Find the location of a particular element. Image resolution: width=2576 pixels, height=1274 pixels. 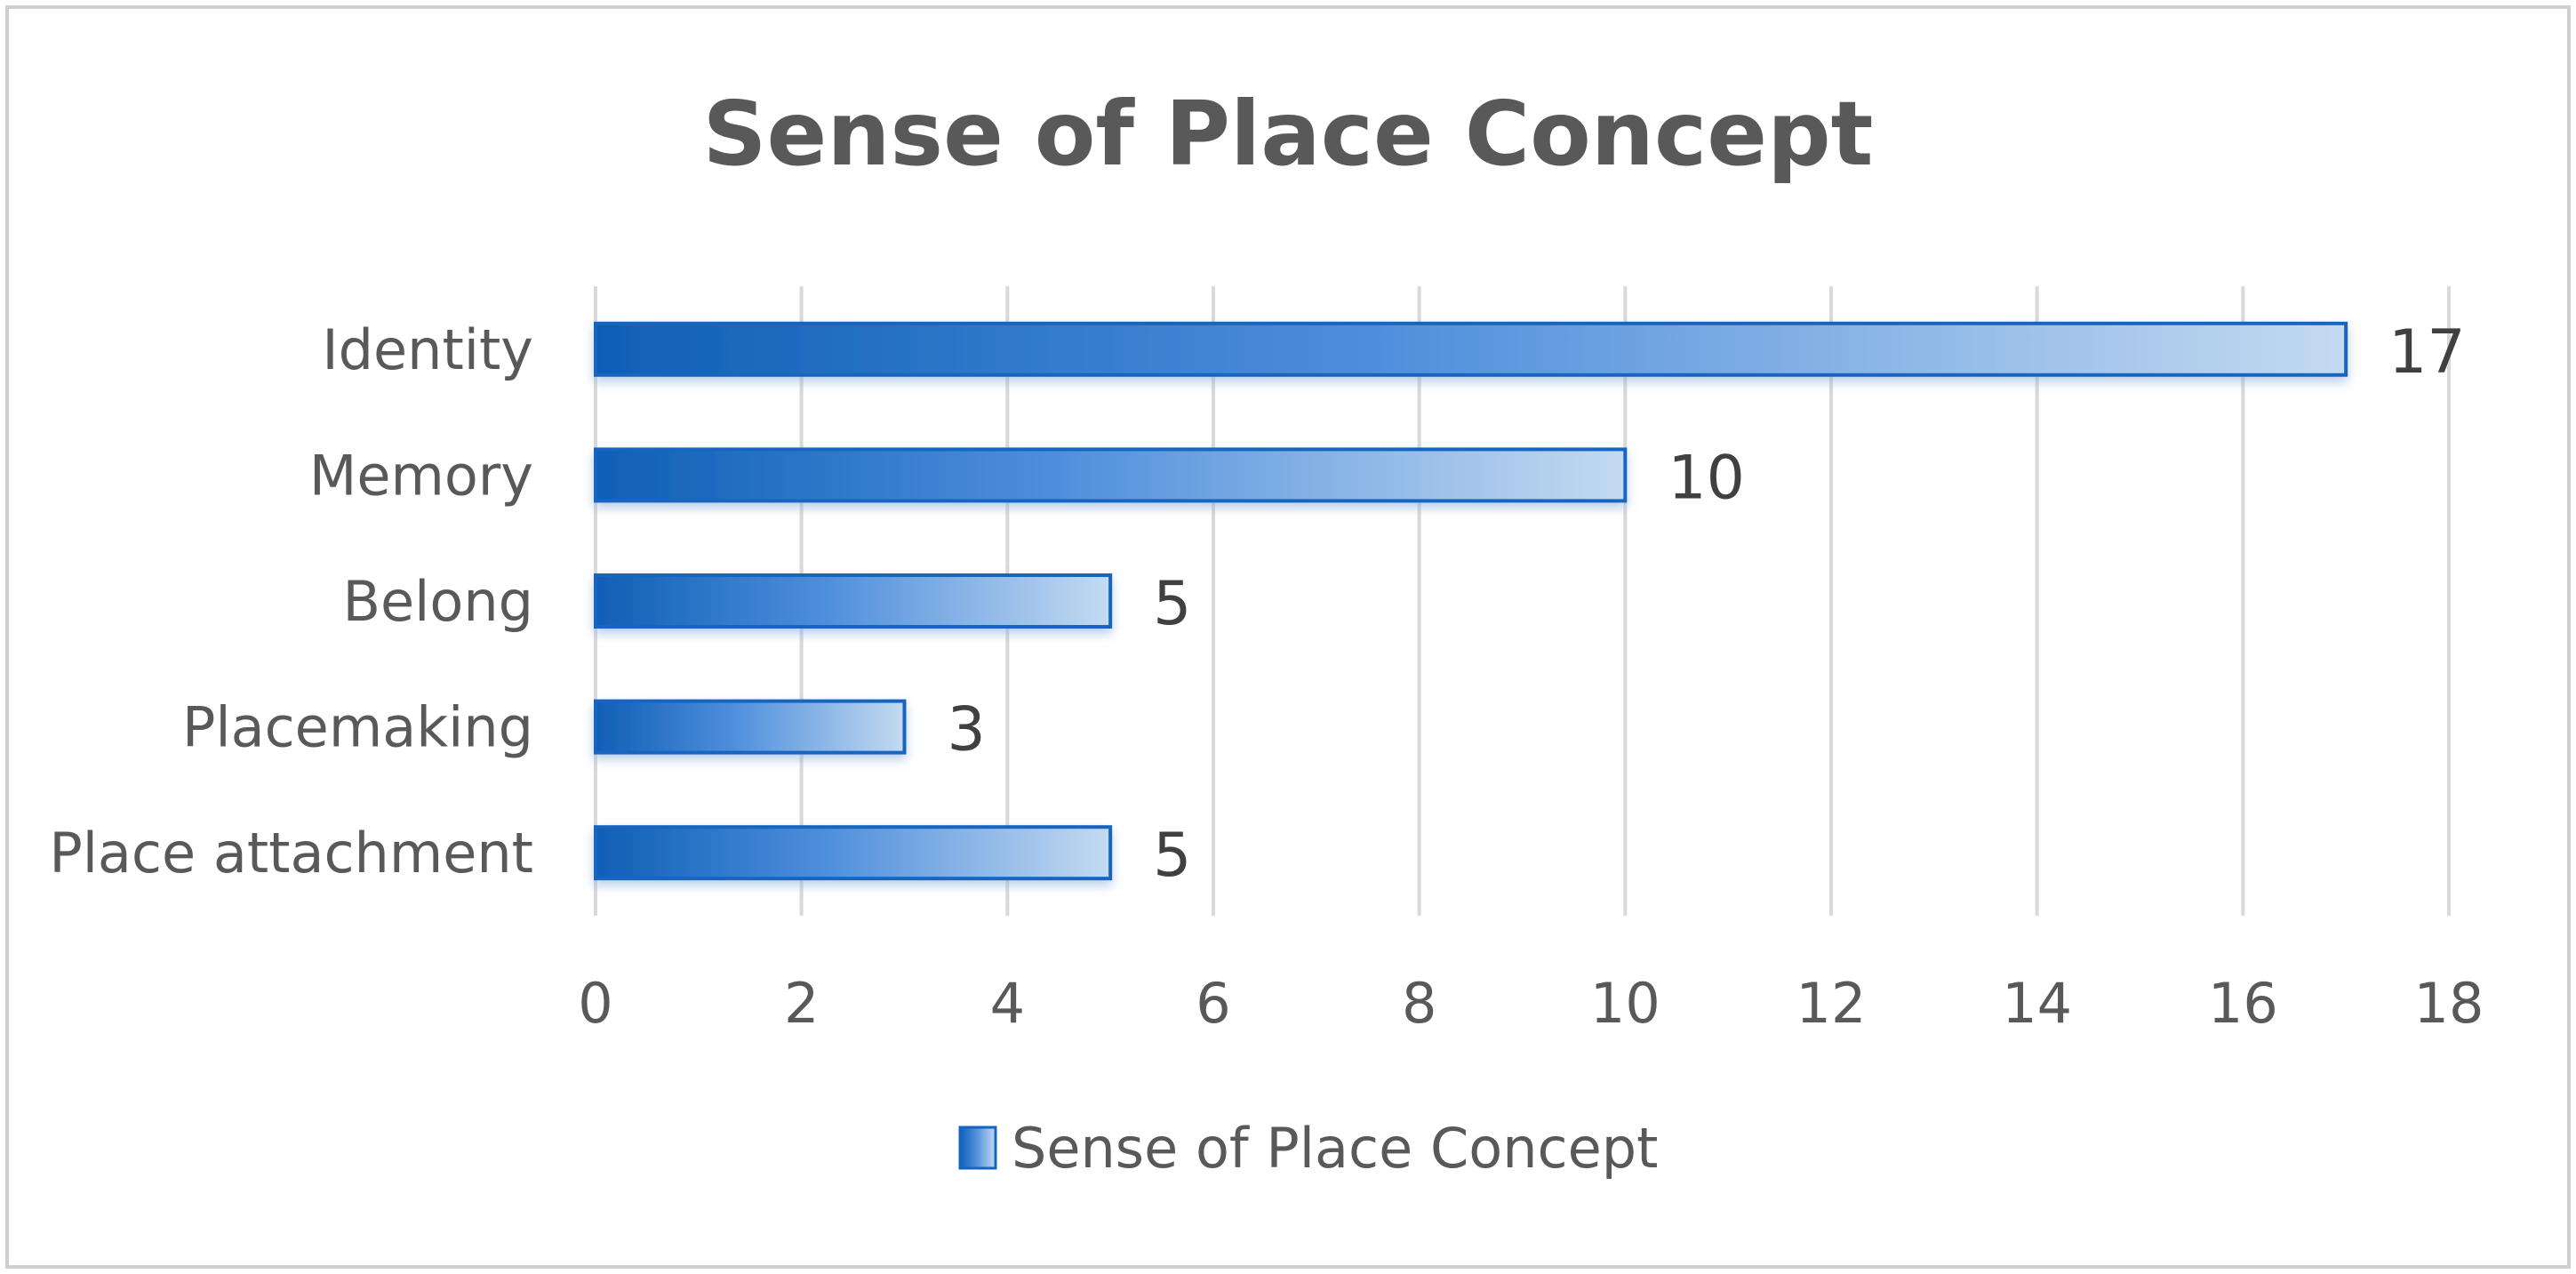

x-tick-label: 16 is located at coordinates (2243, 1004).